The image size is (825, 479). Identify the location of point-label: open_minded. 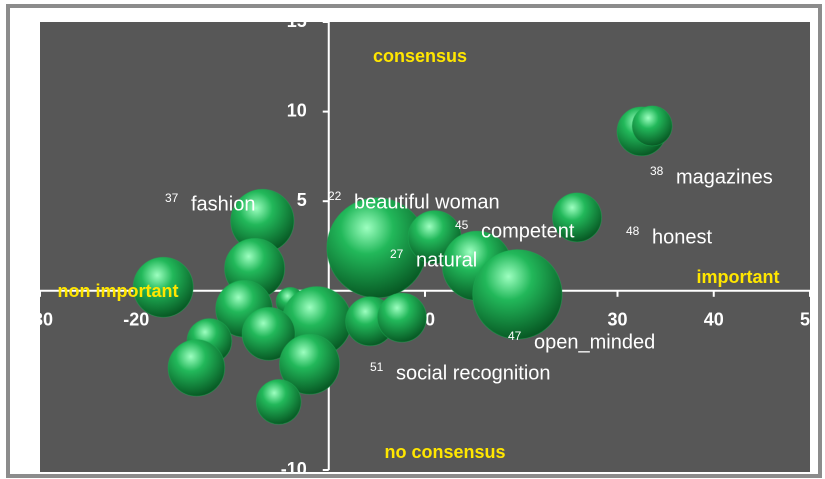
(594, 342).